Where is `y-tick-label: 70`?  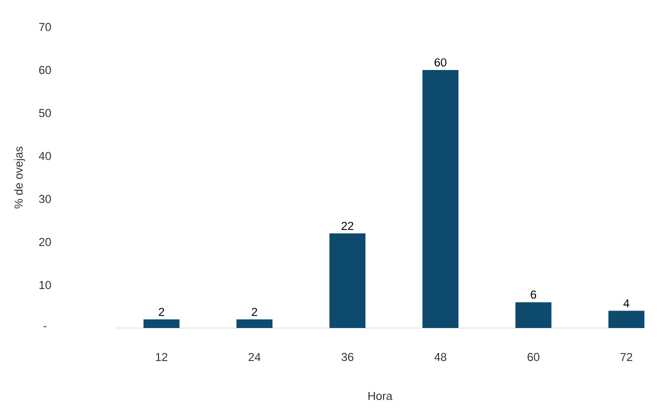
y-tick-label: 70 is located at coordinates (45, 27).